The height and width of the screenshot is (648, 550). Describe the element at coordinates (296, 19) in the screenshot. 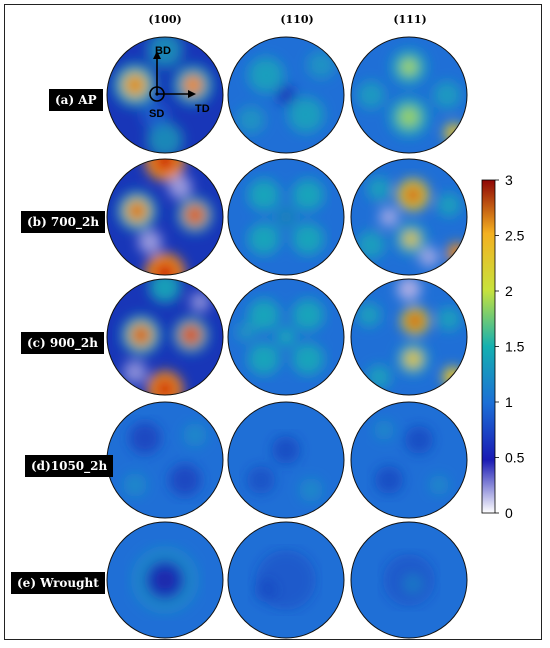

I see `column-header-110: (110)` at that location.